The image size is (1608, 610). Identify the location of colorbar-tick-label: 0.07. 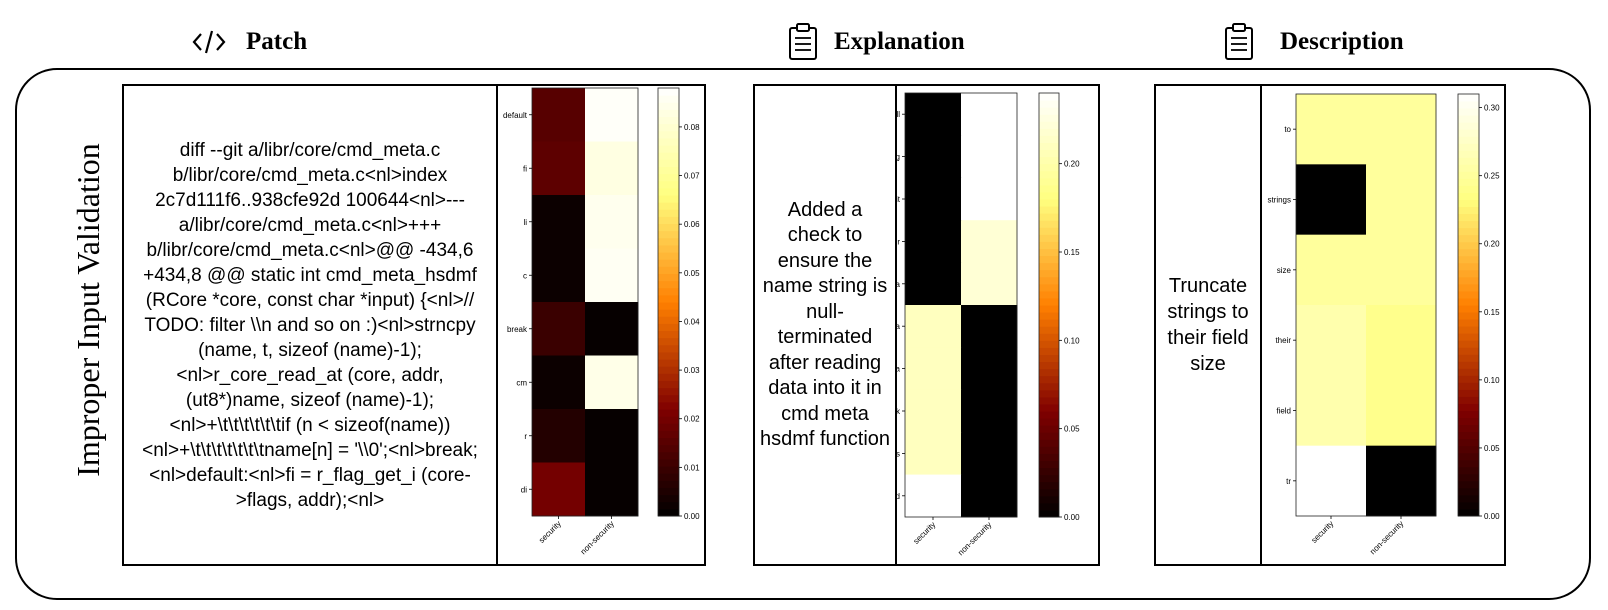
(692, 176).